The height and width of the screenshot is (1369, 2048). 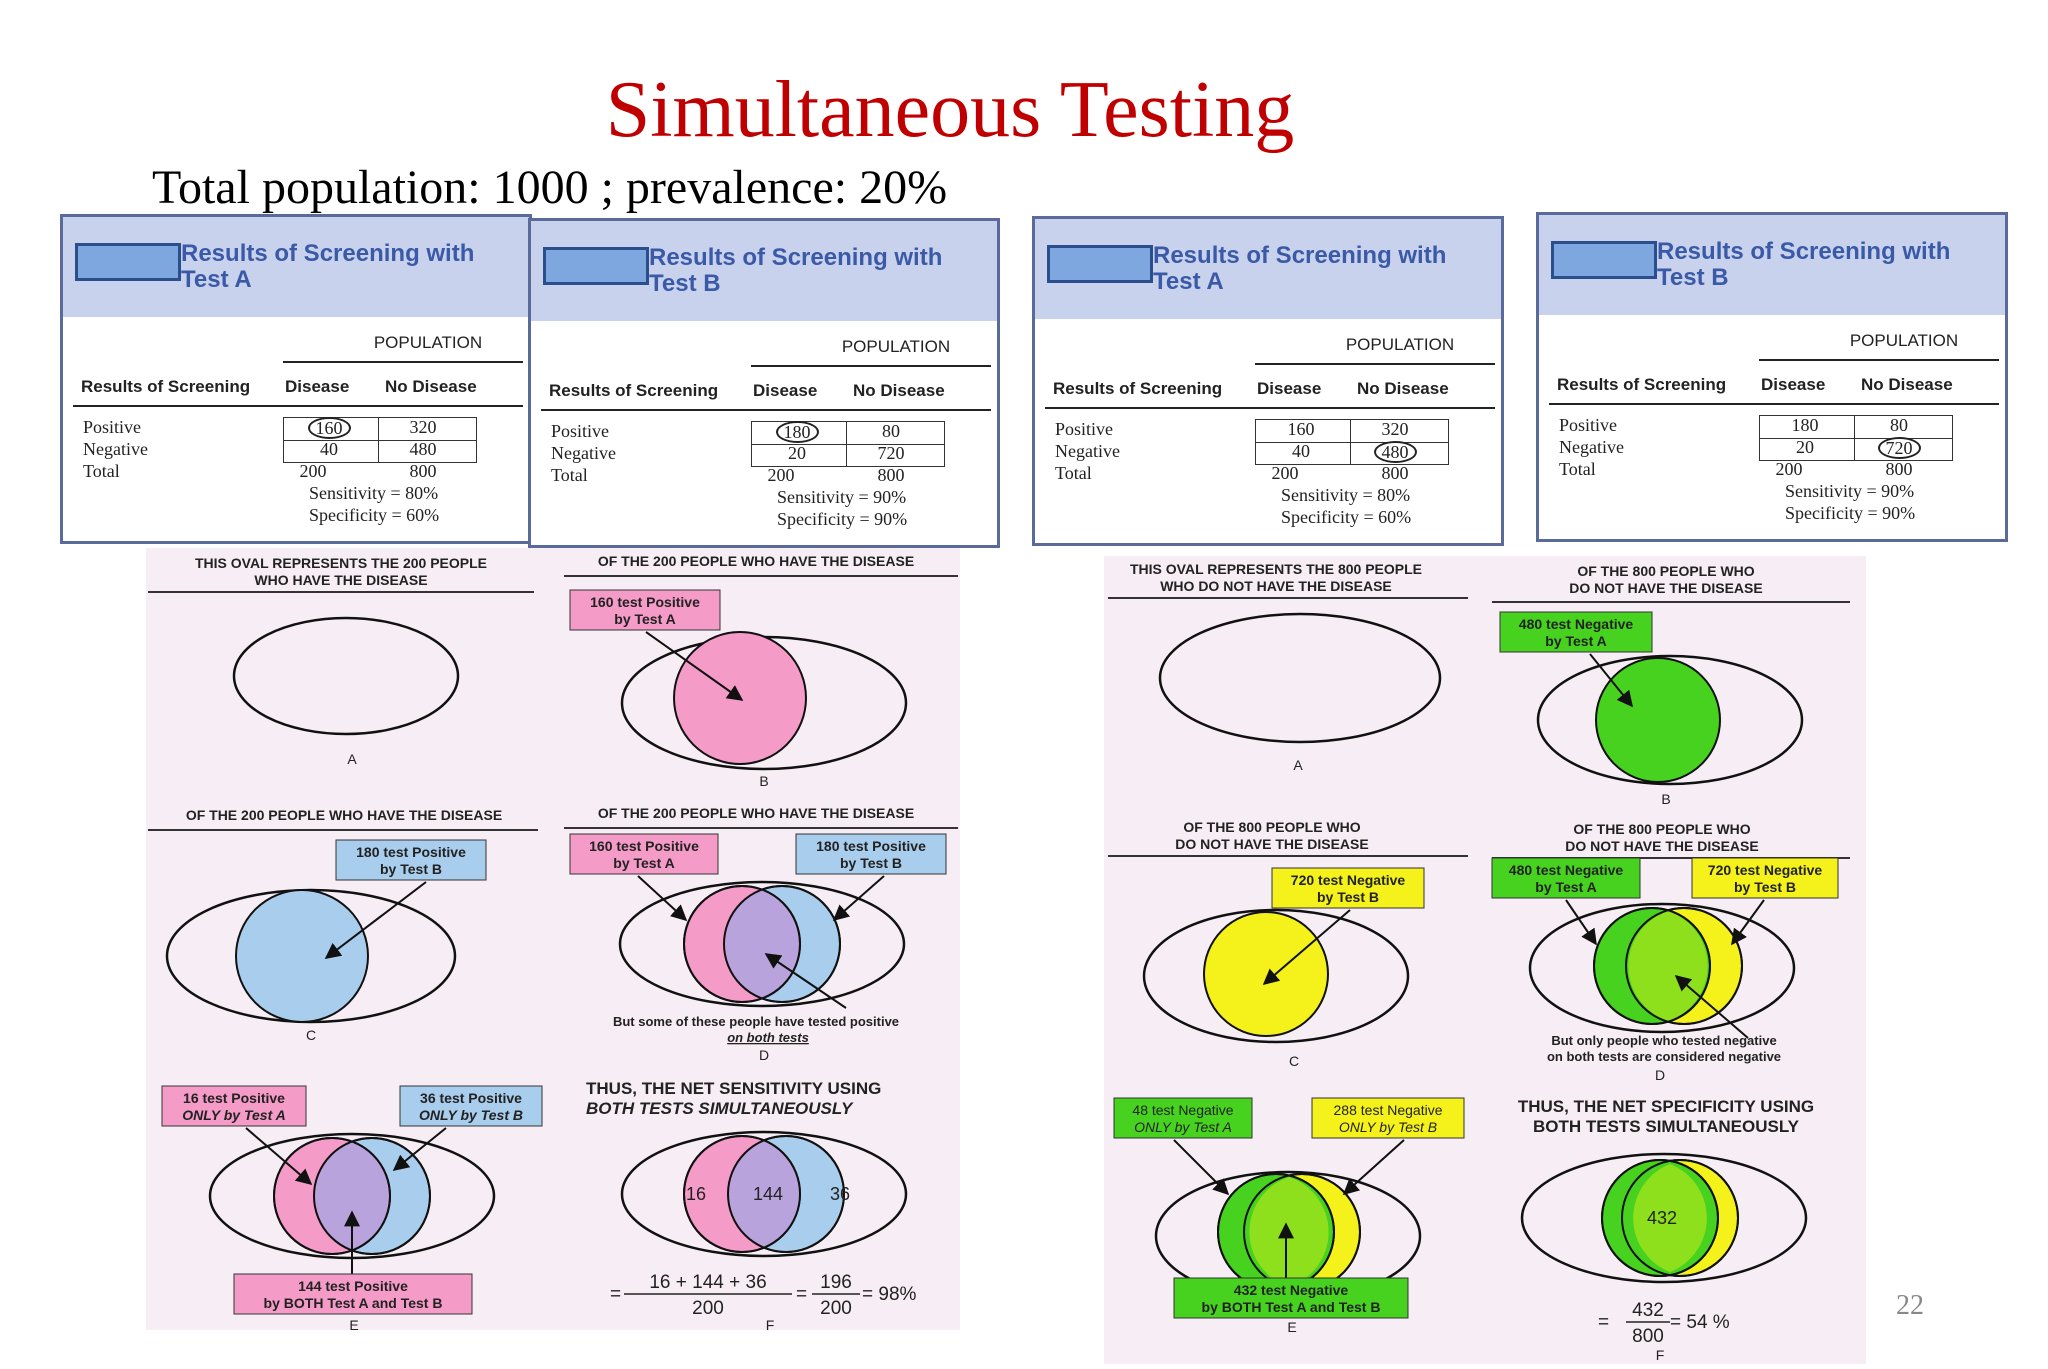 I want to click on spec-c-heading-1: OF THE 800 PEOPLE WHO, so click(x=1271, y=827).